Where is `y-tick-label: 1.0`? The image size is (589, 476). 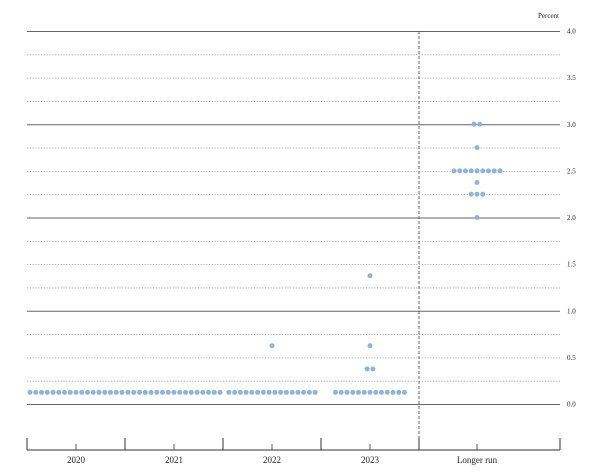 y-tick-label: 1.0 is located at coordinates (571, 311).